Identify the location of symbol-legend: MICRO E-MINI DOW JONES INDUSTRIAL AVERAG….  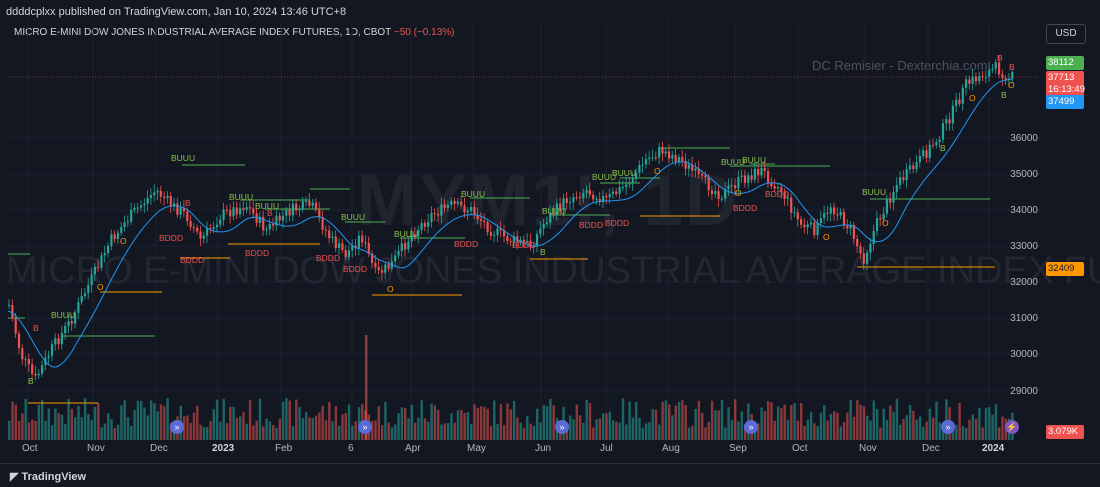
(234, 32).